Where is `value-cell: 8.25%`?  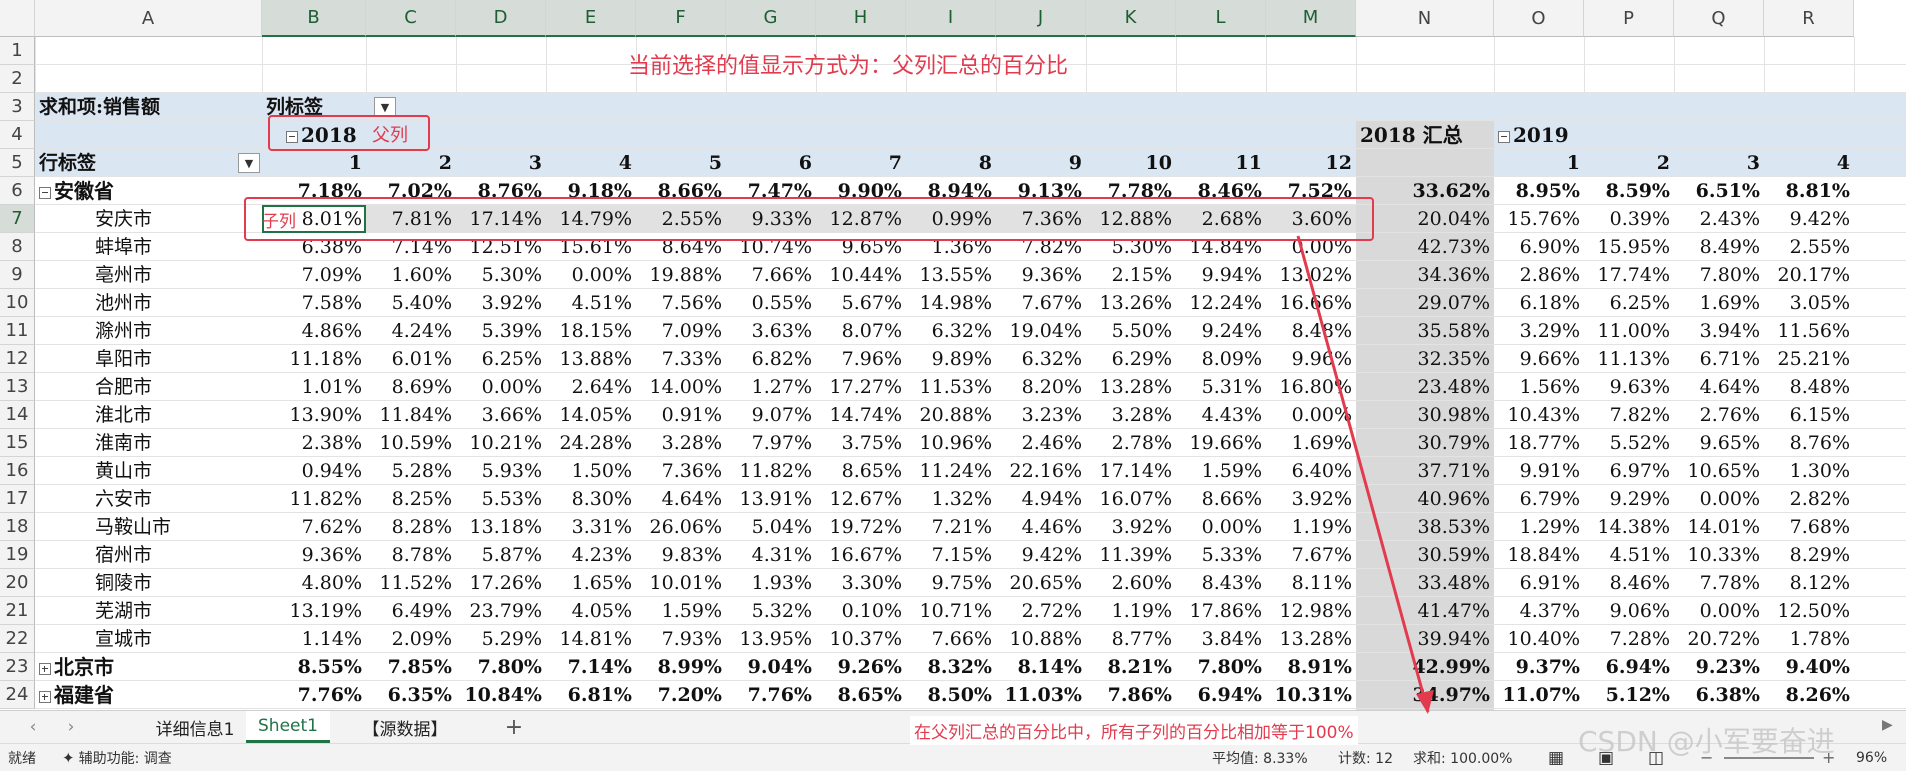 value-cell: 8.25% is located at coordinates (421, 499).